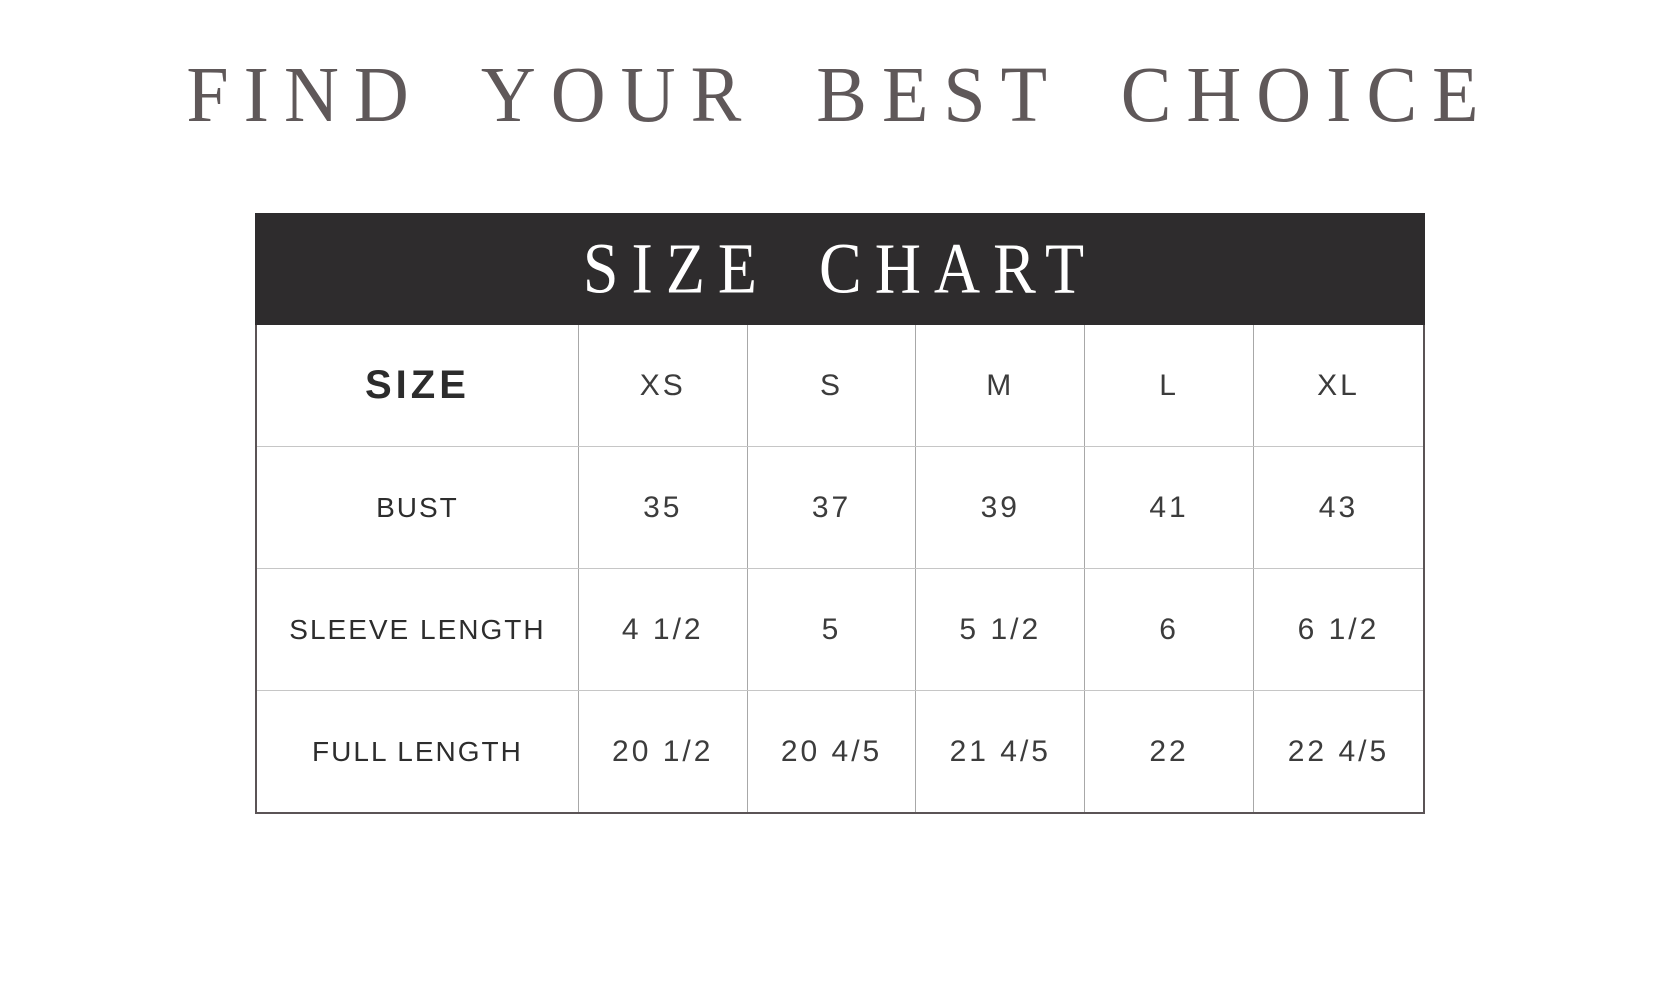 The width and height of the screenshot is (1680, 1000). What do you see at coordinates (662, 629) in the screenshot?
I see `sleeve-length-value-xs: 4 1/2` at bounding box center [662, 629].